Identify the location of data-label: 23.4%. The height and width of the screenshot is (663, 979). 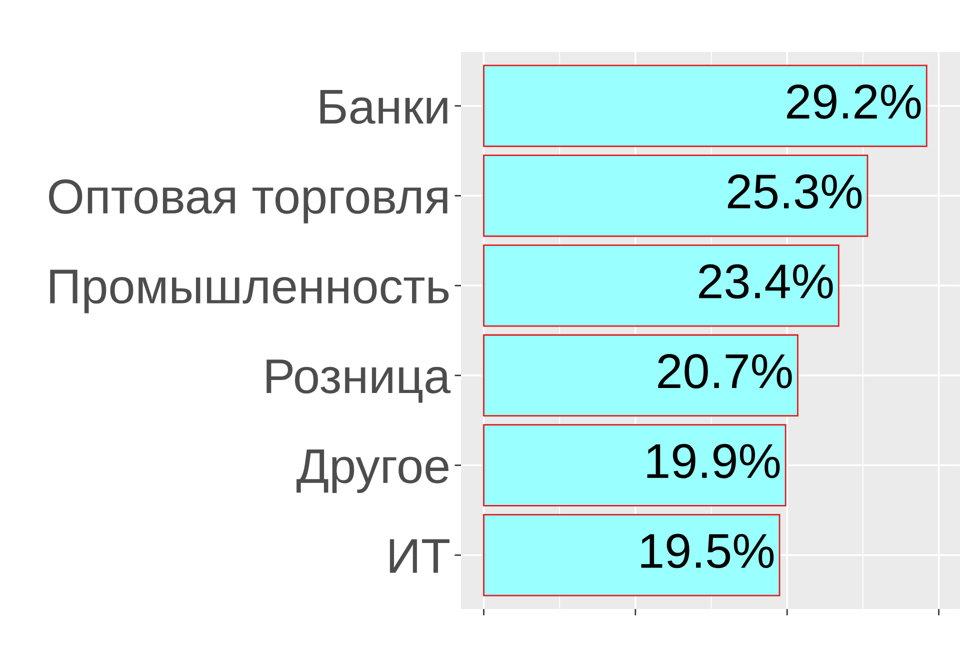
(766, 281).